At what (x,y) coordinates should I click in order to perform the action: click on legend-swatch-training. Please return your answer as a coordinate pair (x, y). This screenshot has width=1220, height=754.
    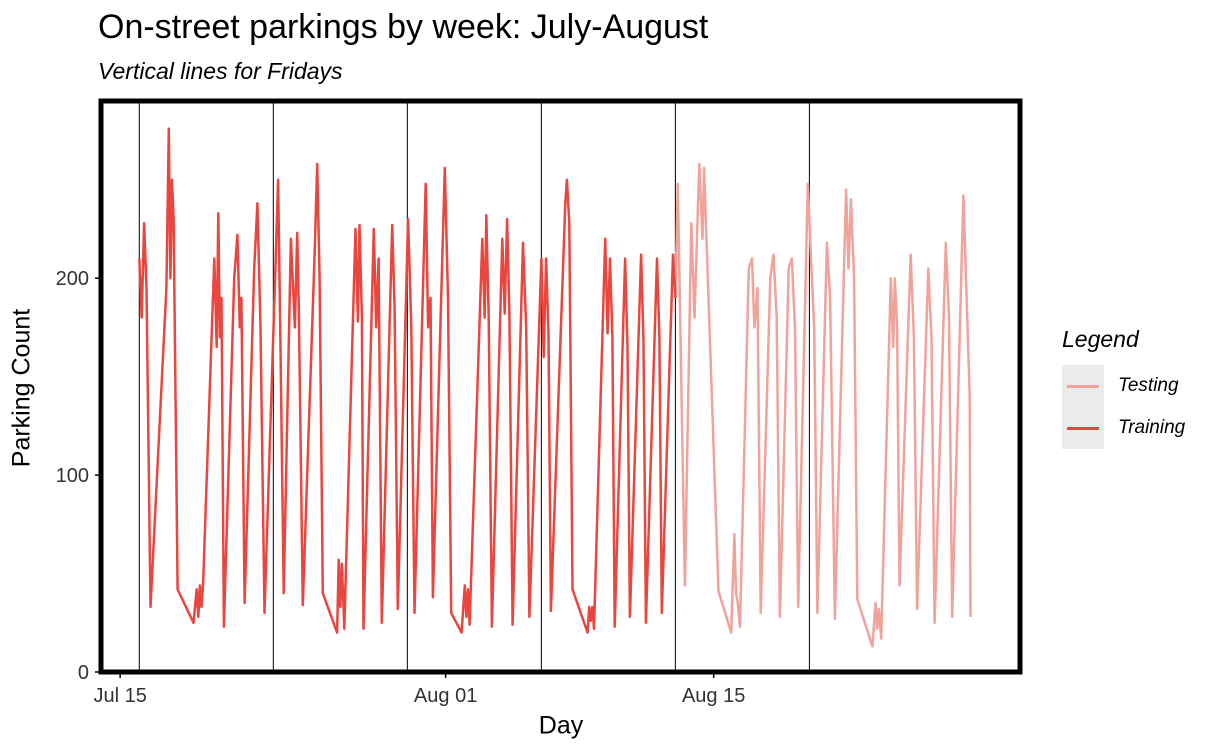
    Looking at the image, I should click on (1083, 428).